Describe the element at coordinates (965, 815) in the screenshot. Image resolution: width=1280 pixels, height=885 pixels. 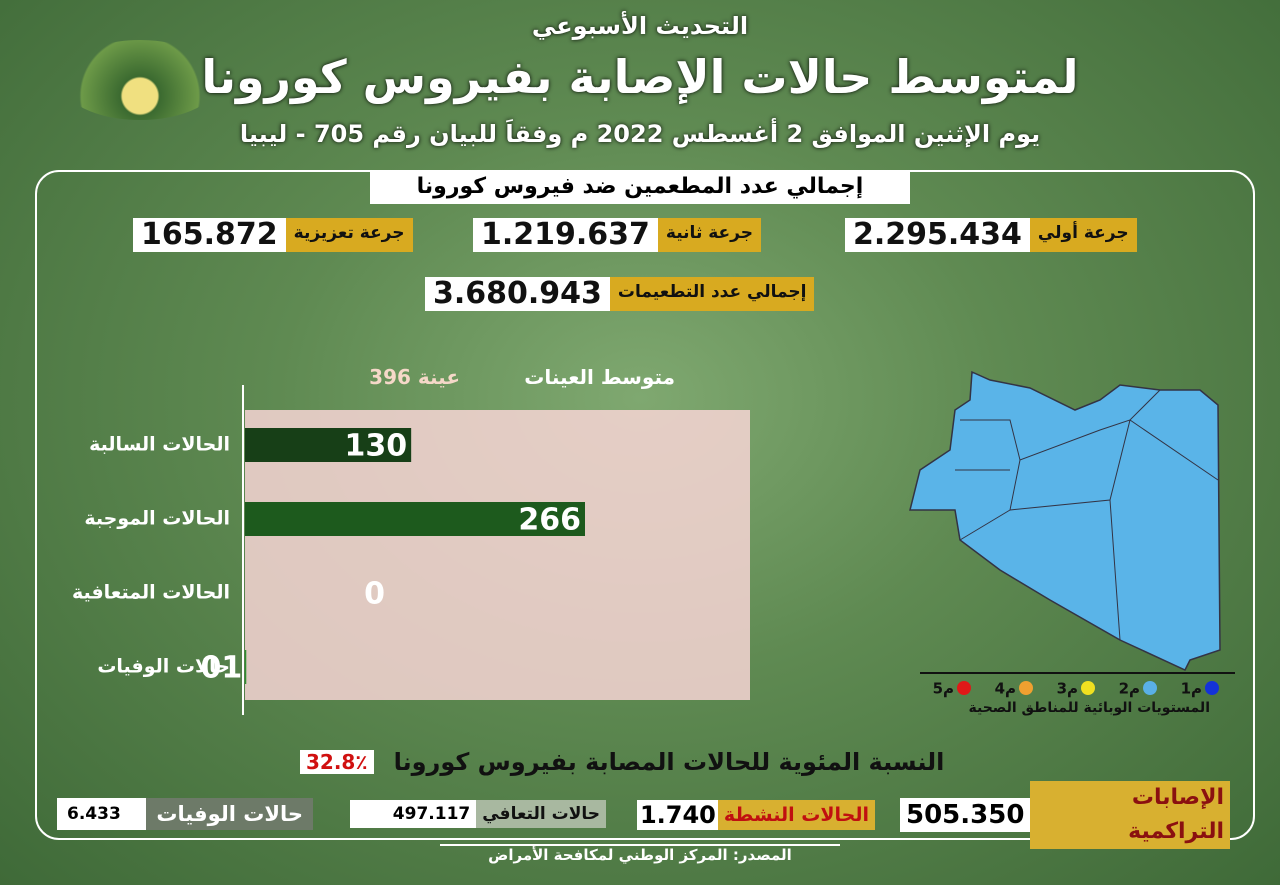
I see `stat-value: 505.350` at that location.